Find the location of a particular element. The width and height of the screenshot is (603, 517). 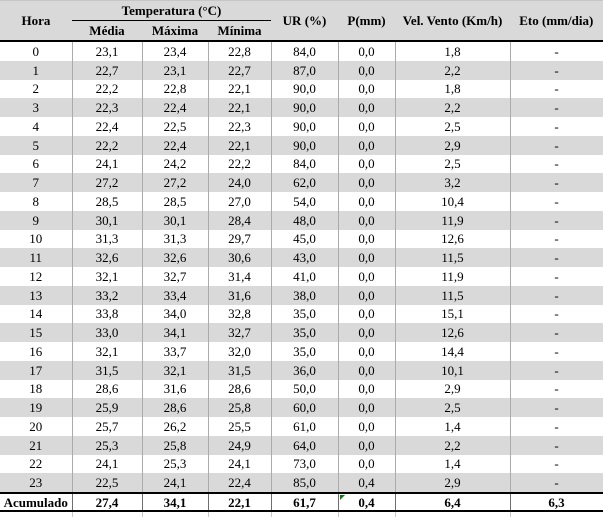

hora-cell: 19 is located at coordinates (36, 407).